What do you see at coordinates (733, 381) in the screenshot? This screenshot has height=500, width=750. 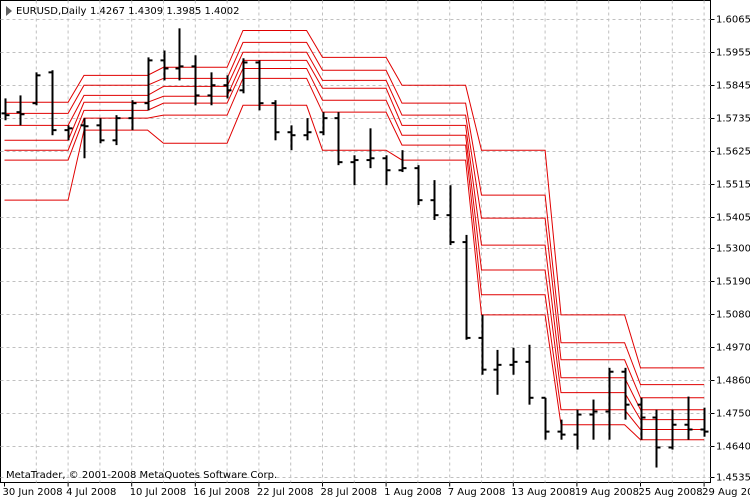 I see `y-tick-label: 1.4860` at bounding box center [733, 381].